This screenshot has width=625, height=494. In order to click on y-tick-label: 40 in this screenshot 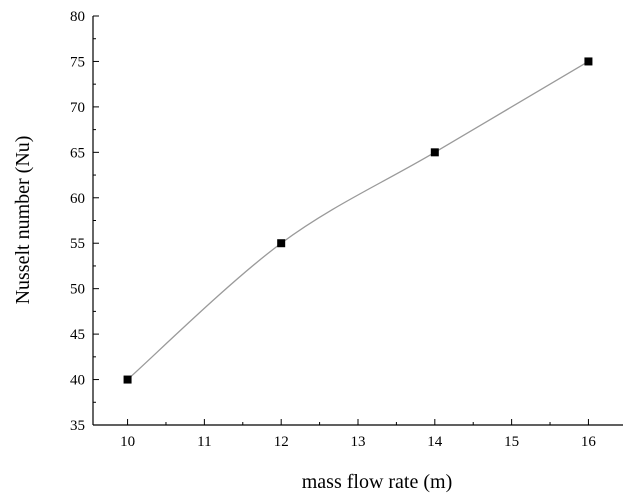, I will do `click(77, 381)`.